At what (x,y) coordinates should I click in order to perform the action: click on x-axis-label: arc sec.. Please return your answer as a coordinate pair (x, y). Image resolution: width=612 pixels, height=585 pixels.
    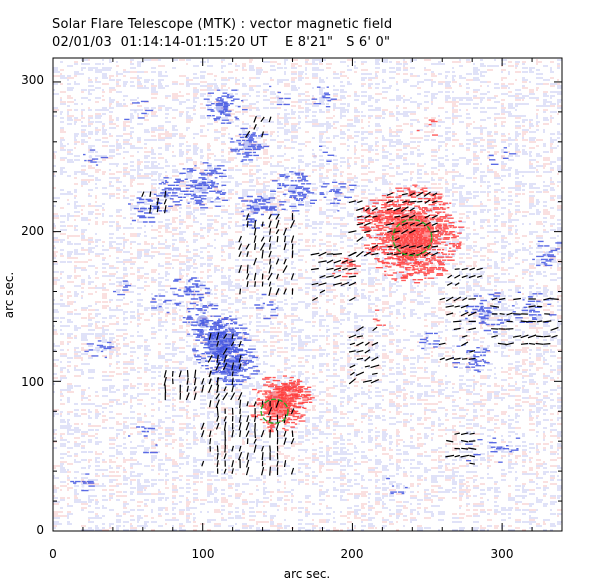
    Looking at the image, I should click on (307, 574).